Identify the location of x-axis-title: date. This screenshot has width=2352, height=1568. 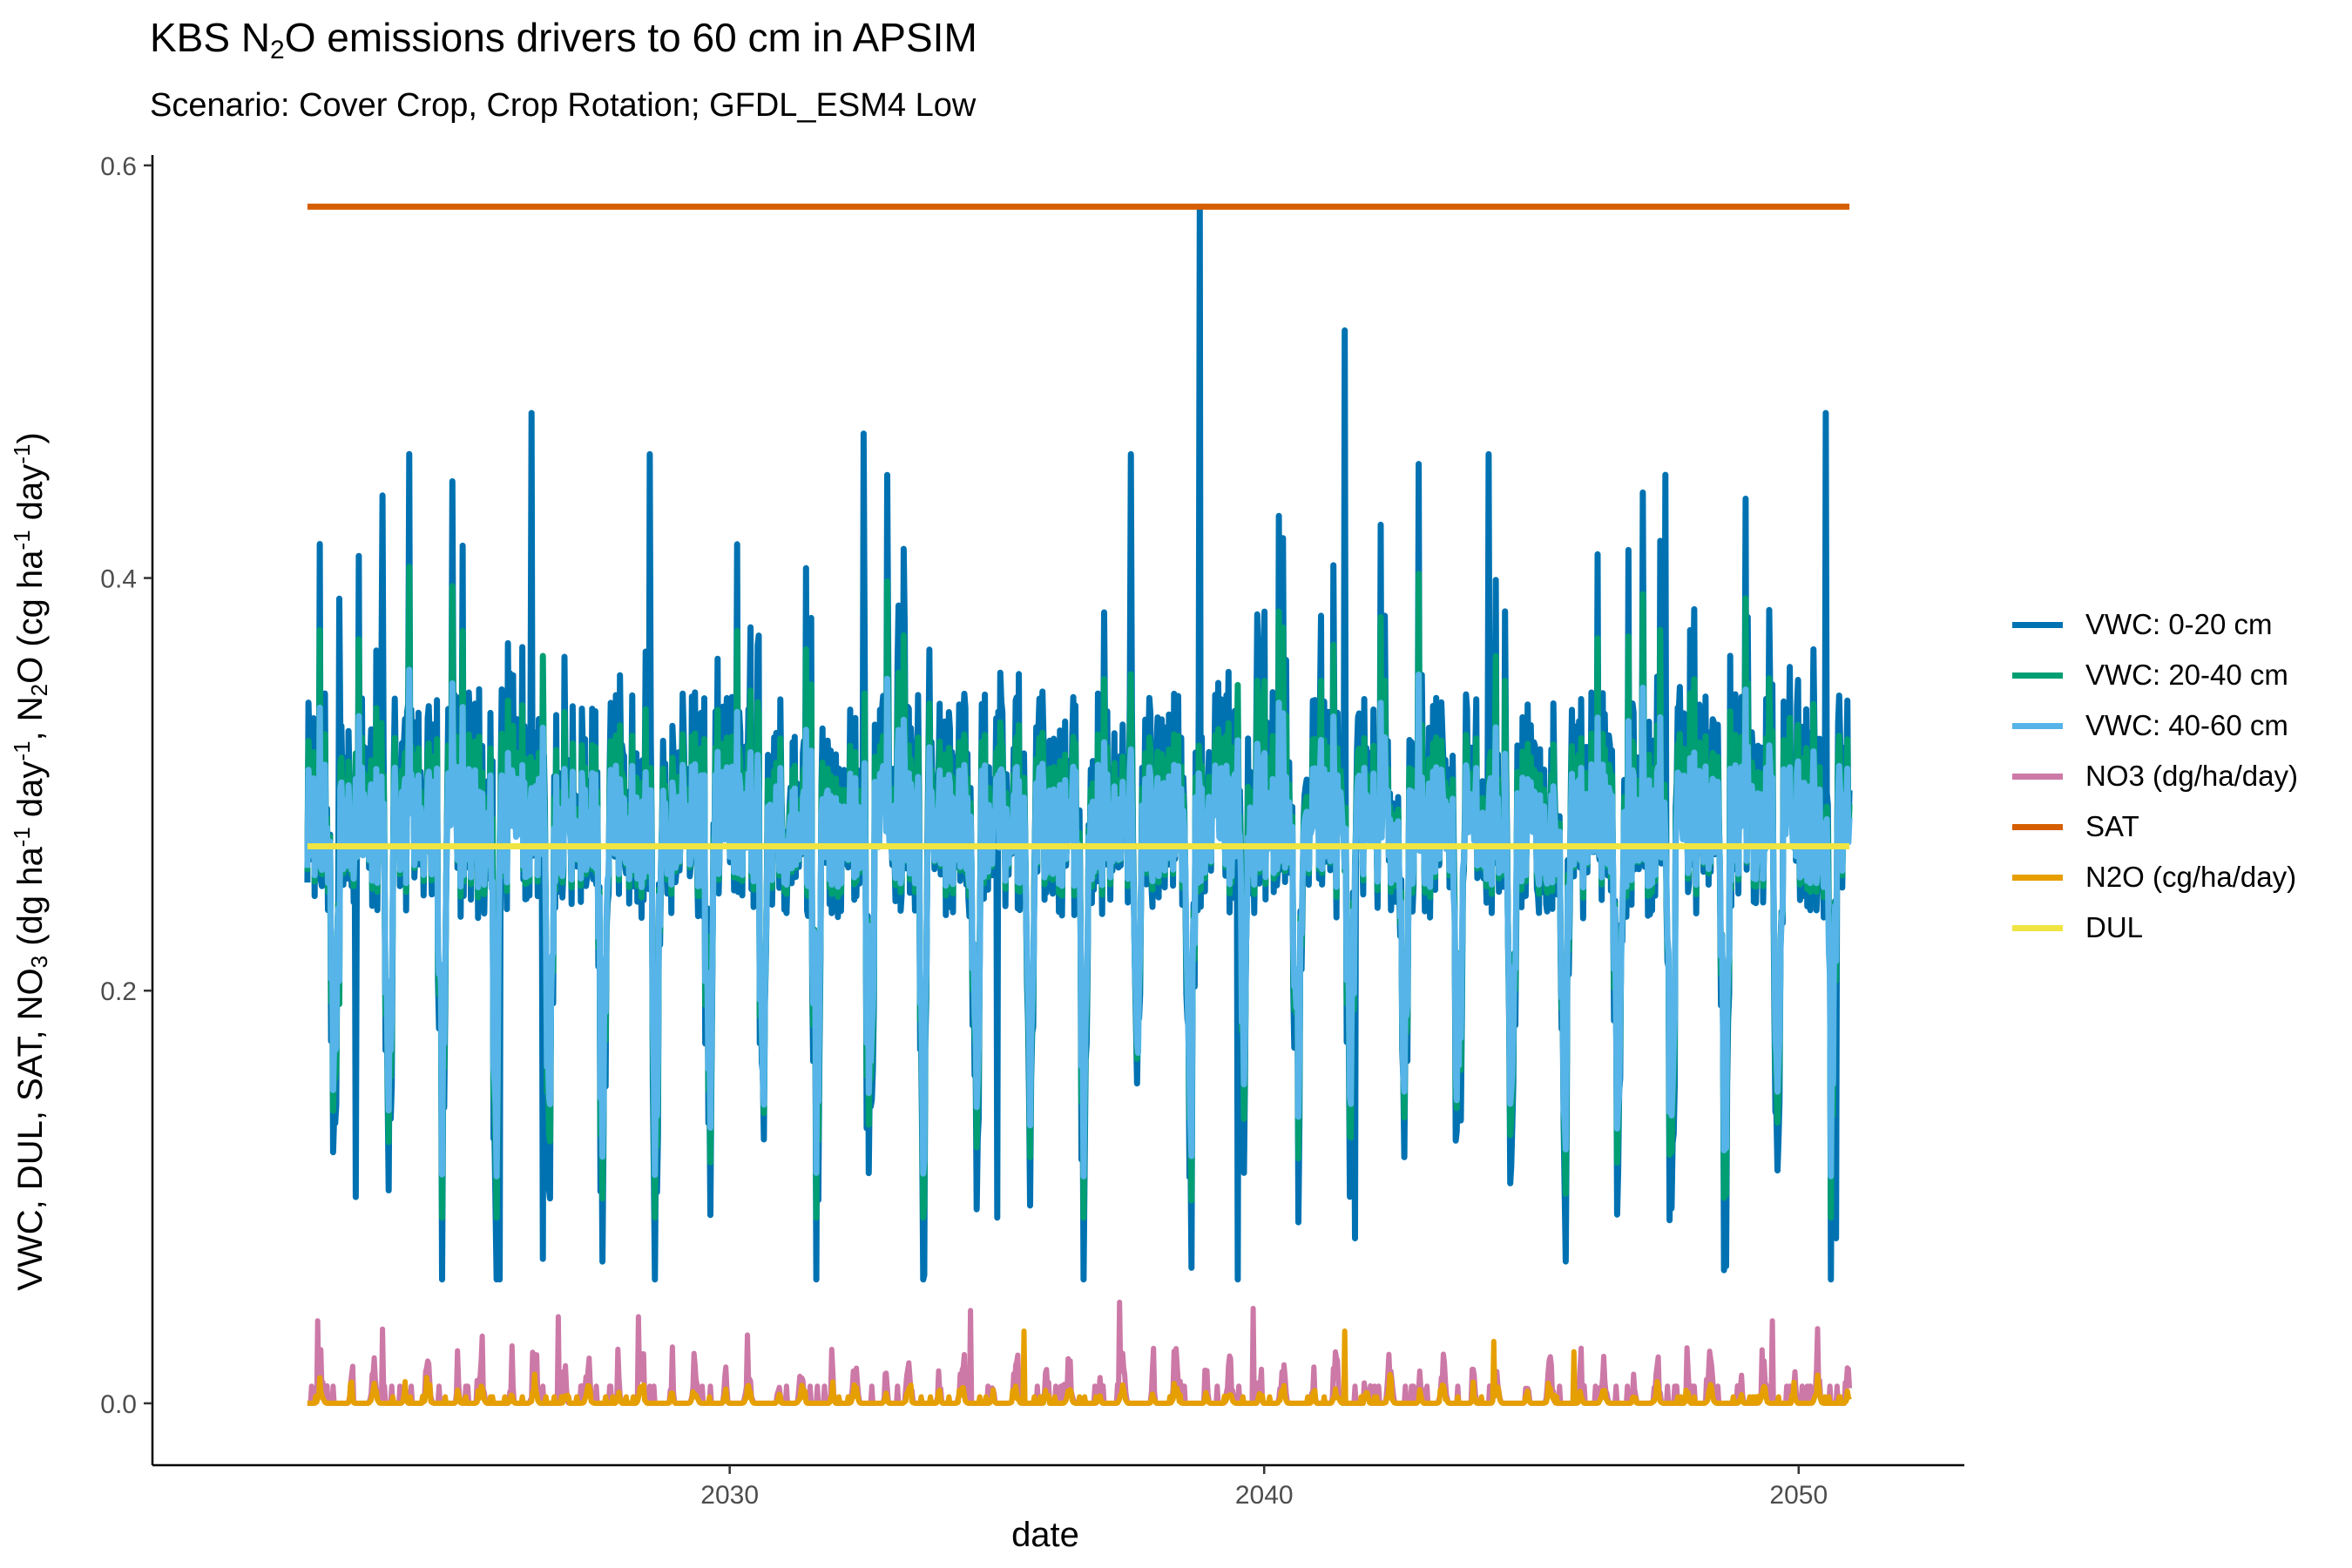
(1045, 1536).